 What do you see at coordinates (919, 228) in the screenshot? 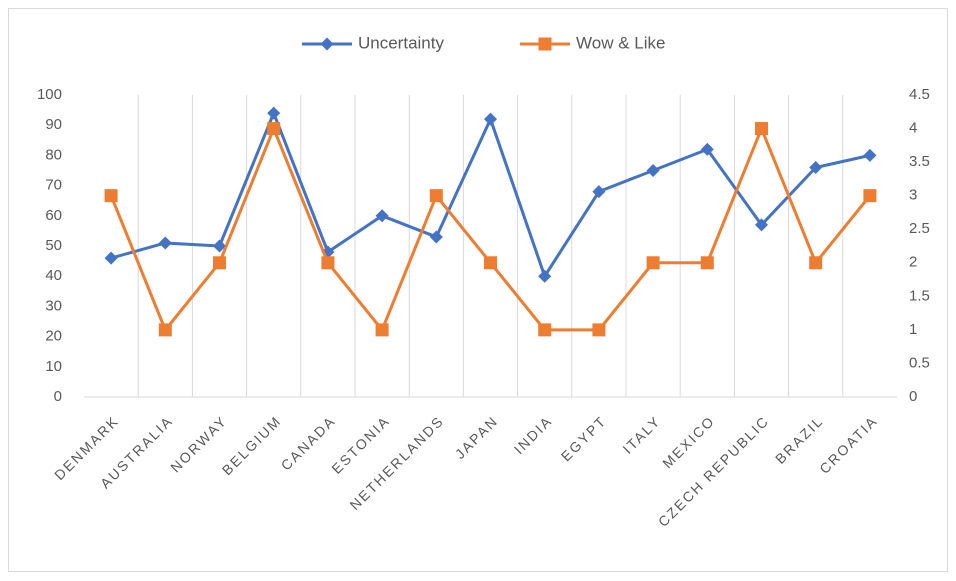
I see `y2-tick-label: 2.5` at bounding box center [919, 228].